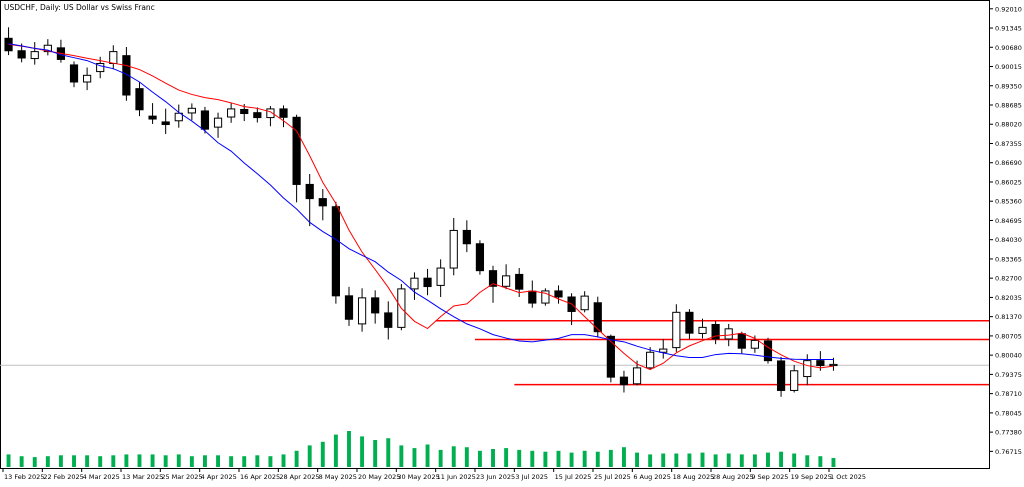 The height and width of the screenshot is (487, 1024). Describe the element at coordinates (1008, 67) in the screenshot. I see `y-tick-label: 0.90015` at that location.